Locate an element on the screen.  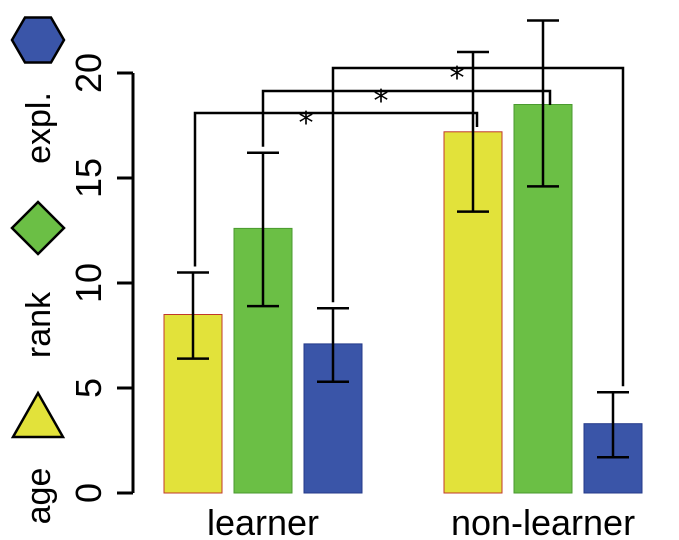
y-axis: 0 5 10 15 20 is located at coordinates (101, 278).